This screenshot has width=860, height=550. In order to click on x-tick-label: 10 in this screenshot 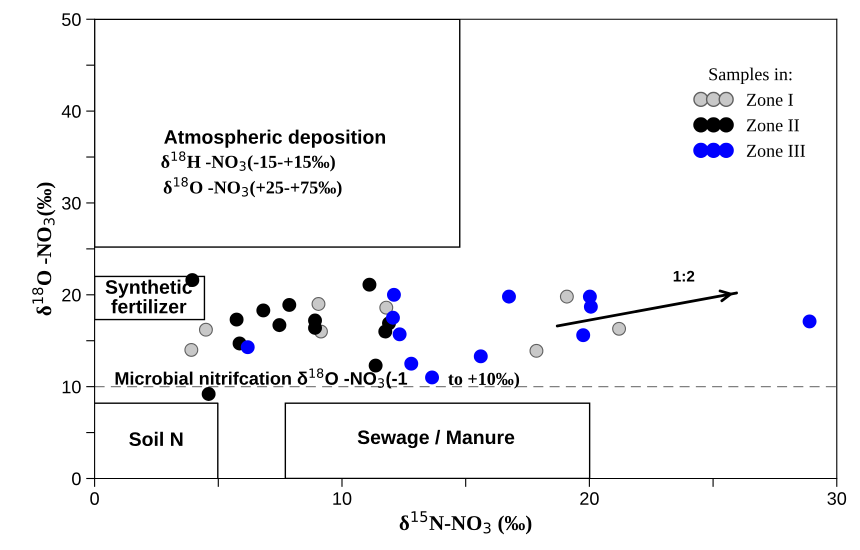, I will do `click(342, 498)`.